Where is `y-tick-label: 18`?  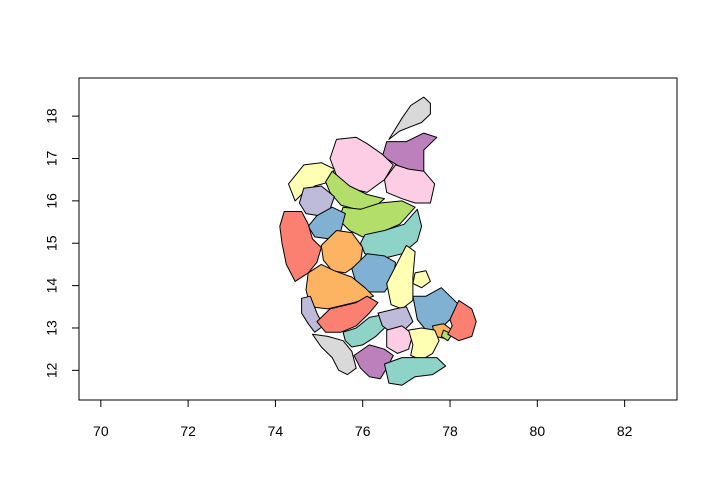
y-tick-label: 18 is located at coordinates (52, 116).